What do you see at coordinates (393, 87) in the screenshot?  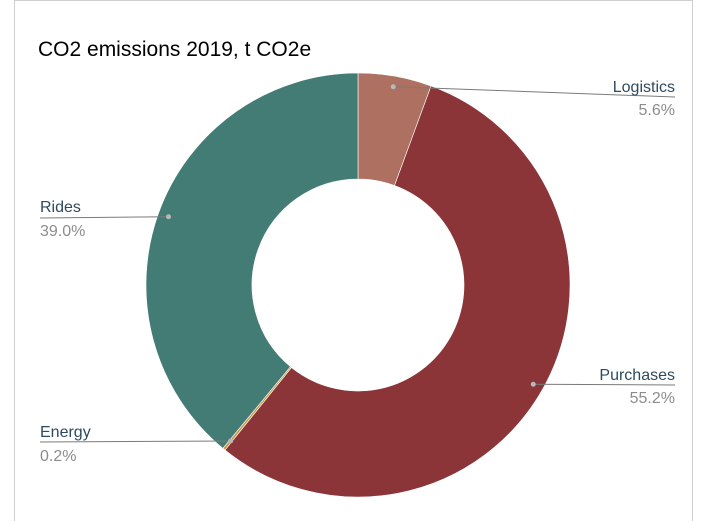 I see `leader-dot-logistics` at bounding box center [393, 87].